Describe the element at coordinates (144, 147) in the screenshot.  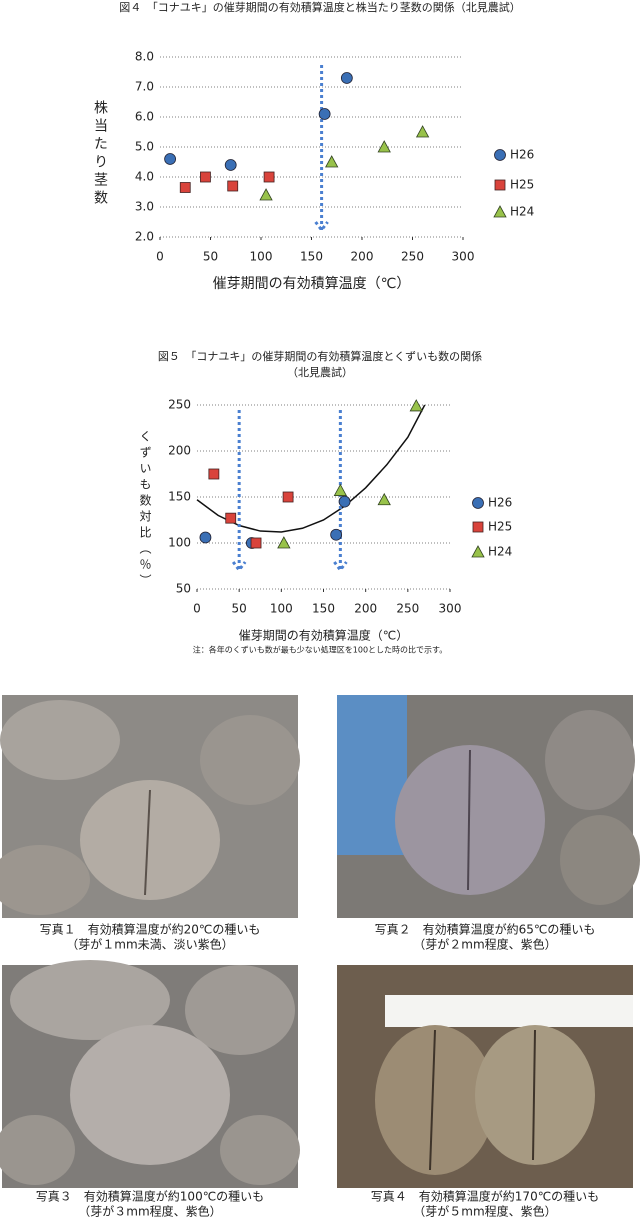
I see `y-tick-label: 5.0` at that location.